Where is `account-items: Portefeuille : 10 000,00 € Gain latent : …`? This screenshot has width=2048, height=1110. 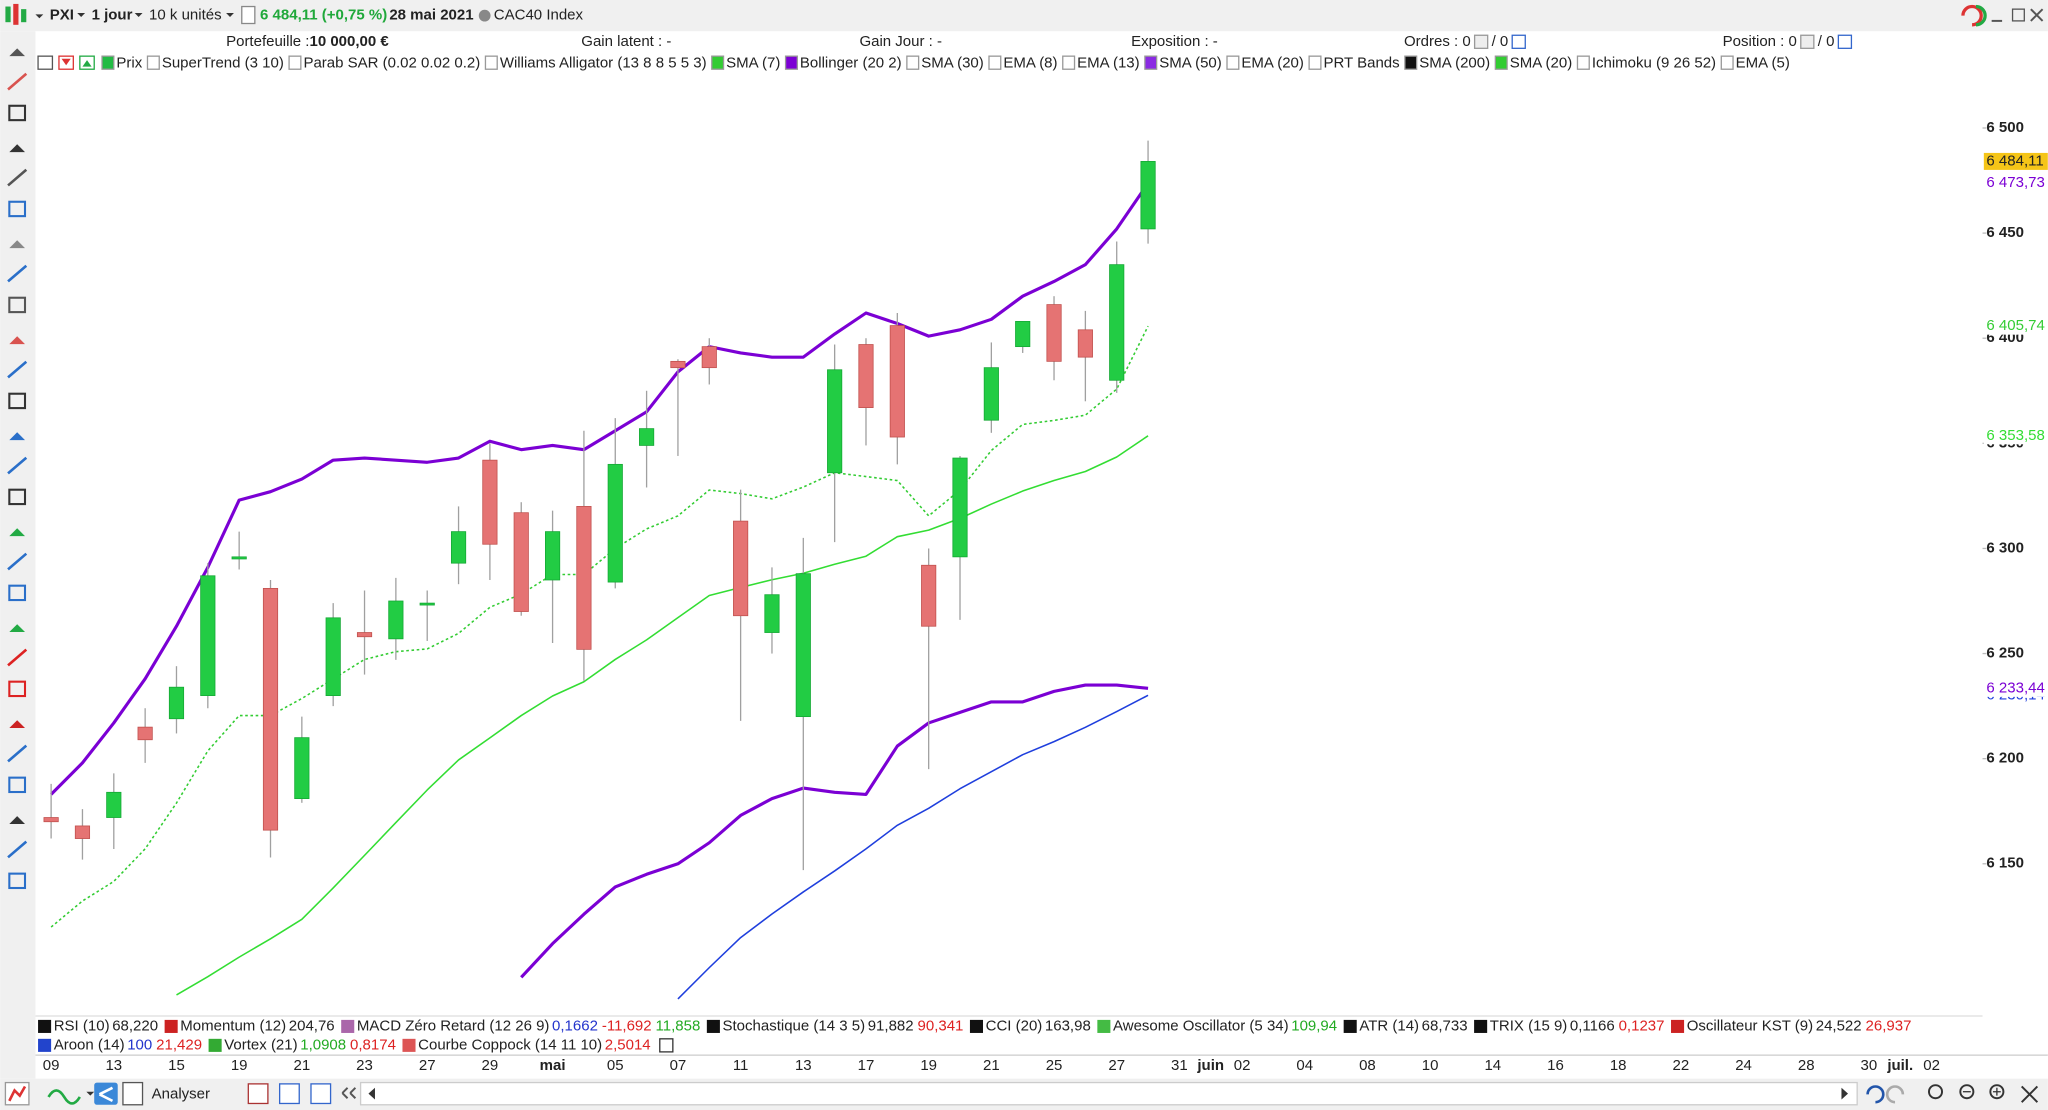 account-items: Portefeuille : 10 000,00 € Gain latent : … is located at coordinates (1039, 41).